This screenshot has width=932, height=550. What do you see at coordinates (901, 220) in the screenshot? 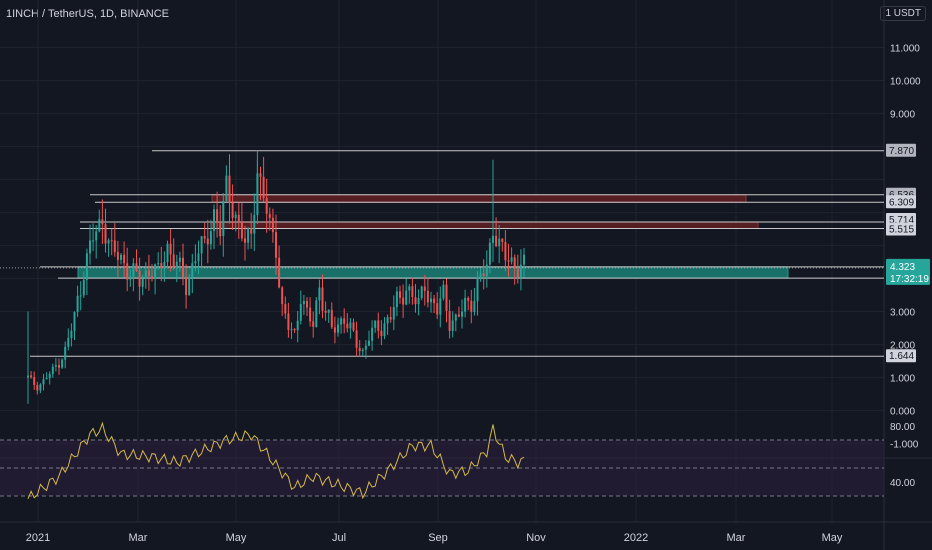
I see `price-badge-label: 5.714` at bounding box center [901, 220].